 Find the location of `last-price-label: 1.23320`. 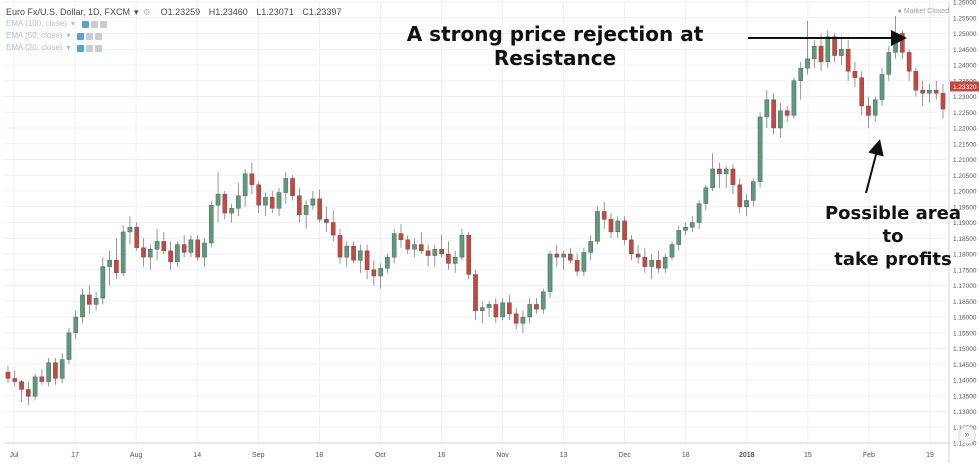

last-price-label: 1.23320 is located at coordinates (965, 87).